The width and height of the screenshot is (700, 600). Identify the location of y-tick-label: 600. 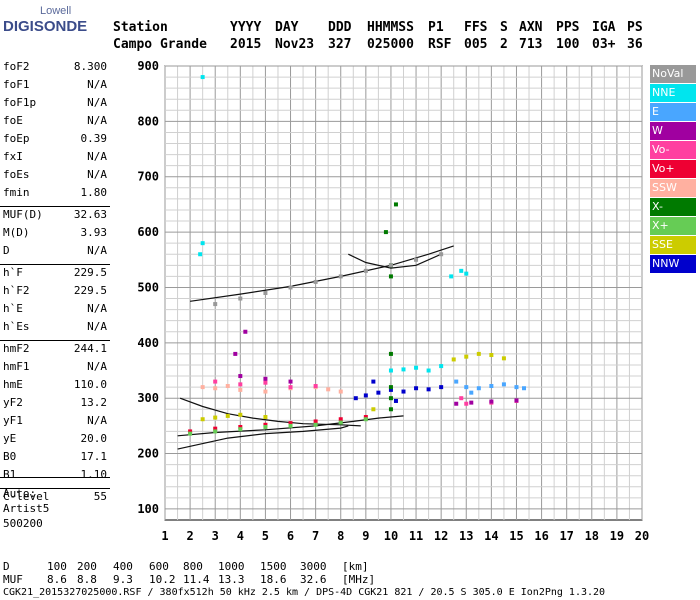
(148, 232).